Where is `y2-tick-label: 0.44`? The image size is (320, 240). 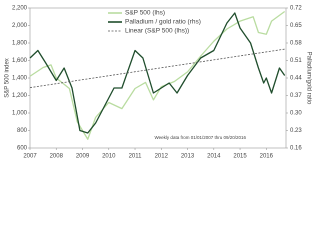 y2-tick-label: 0.44 is located at coordinates (296, 79).